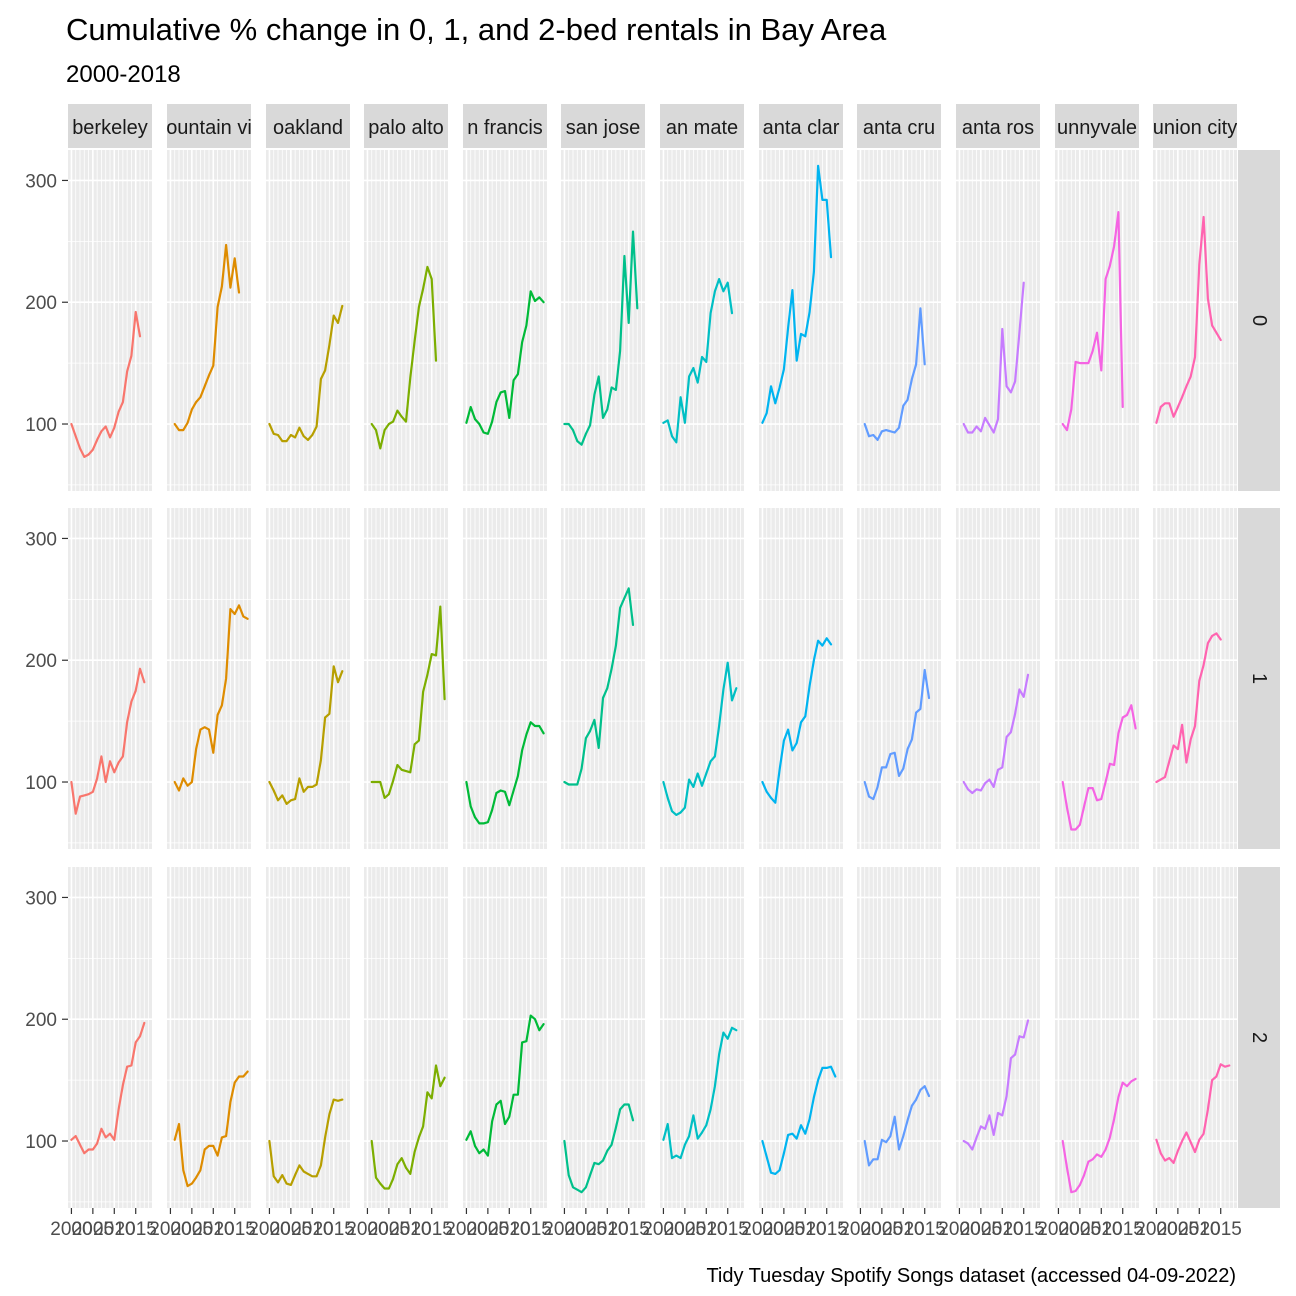  I want to click on facet-strip-label: palo alto, so click(406, 128).